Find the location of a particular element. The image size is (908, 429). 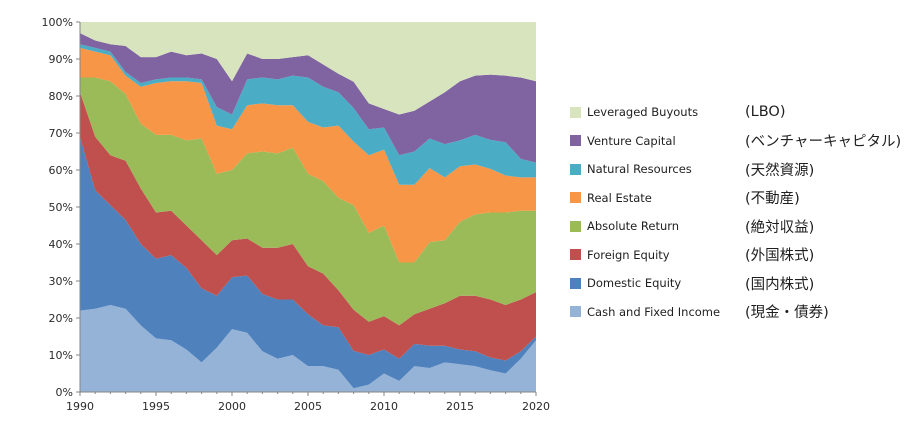

y-tick-label: 90% is located at coordinates (61, 59).